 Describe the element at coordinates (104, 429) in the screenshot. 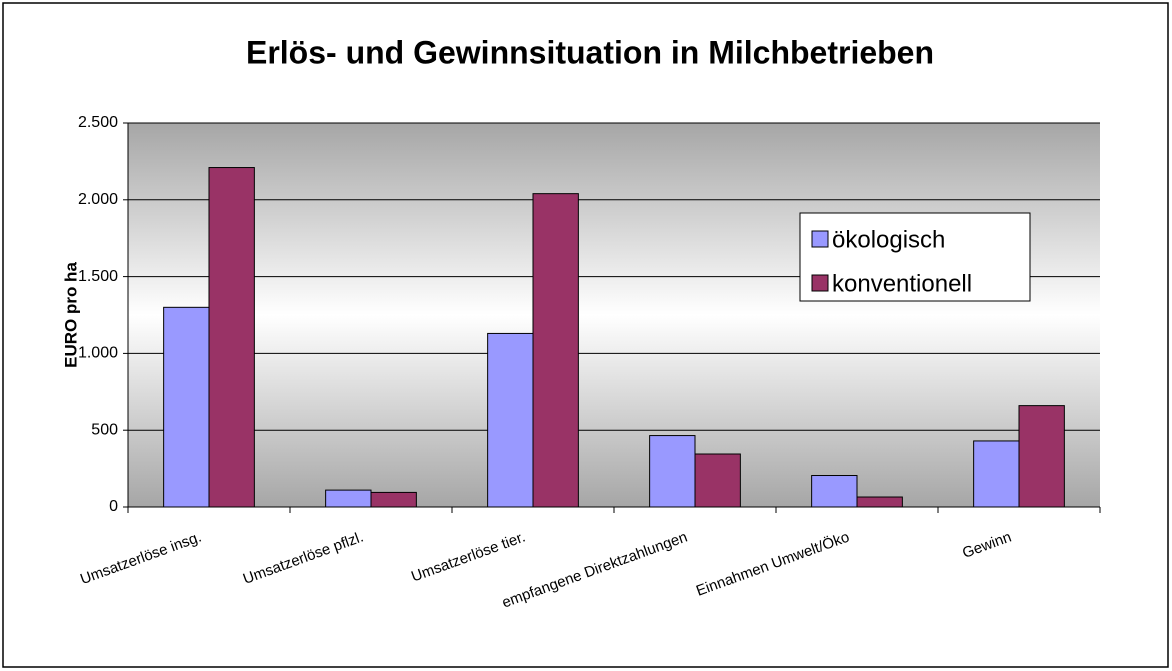

I see `y-tick-label: 500` at that location.